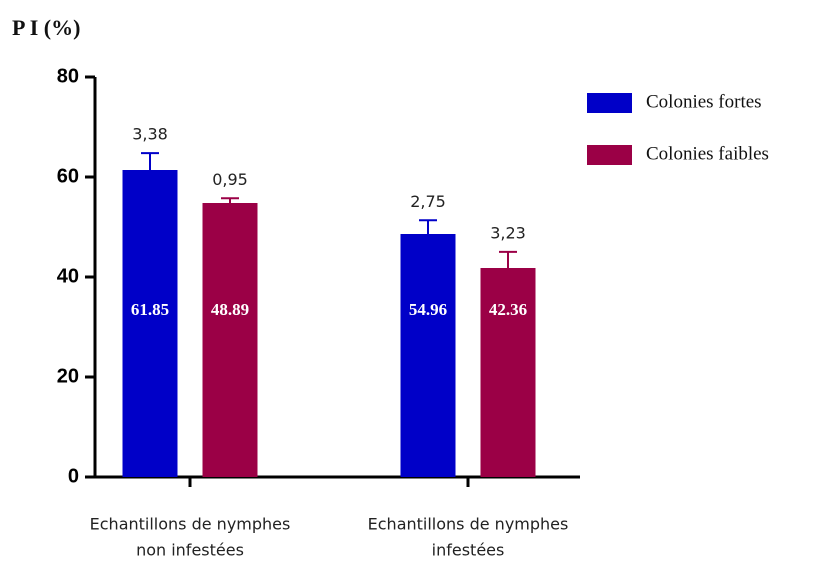  I want to click on error-label: 3,38, so click(150, 134).